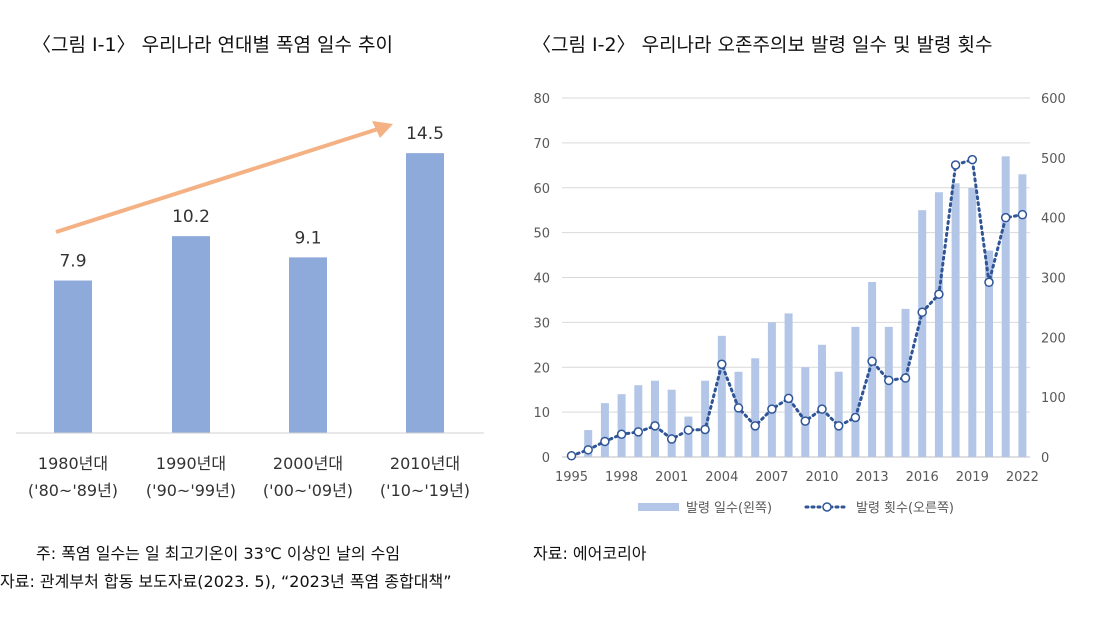  I want to click on x-tick-label: 1998, so click(621, 477).